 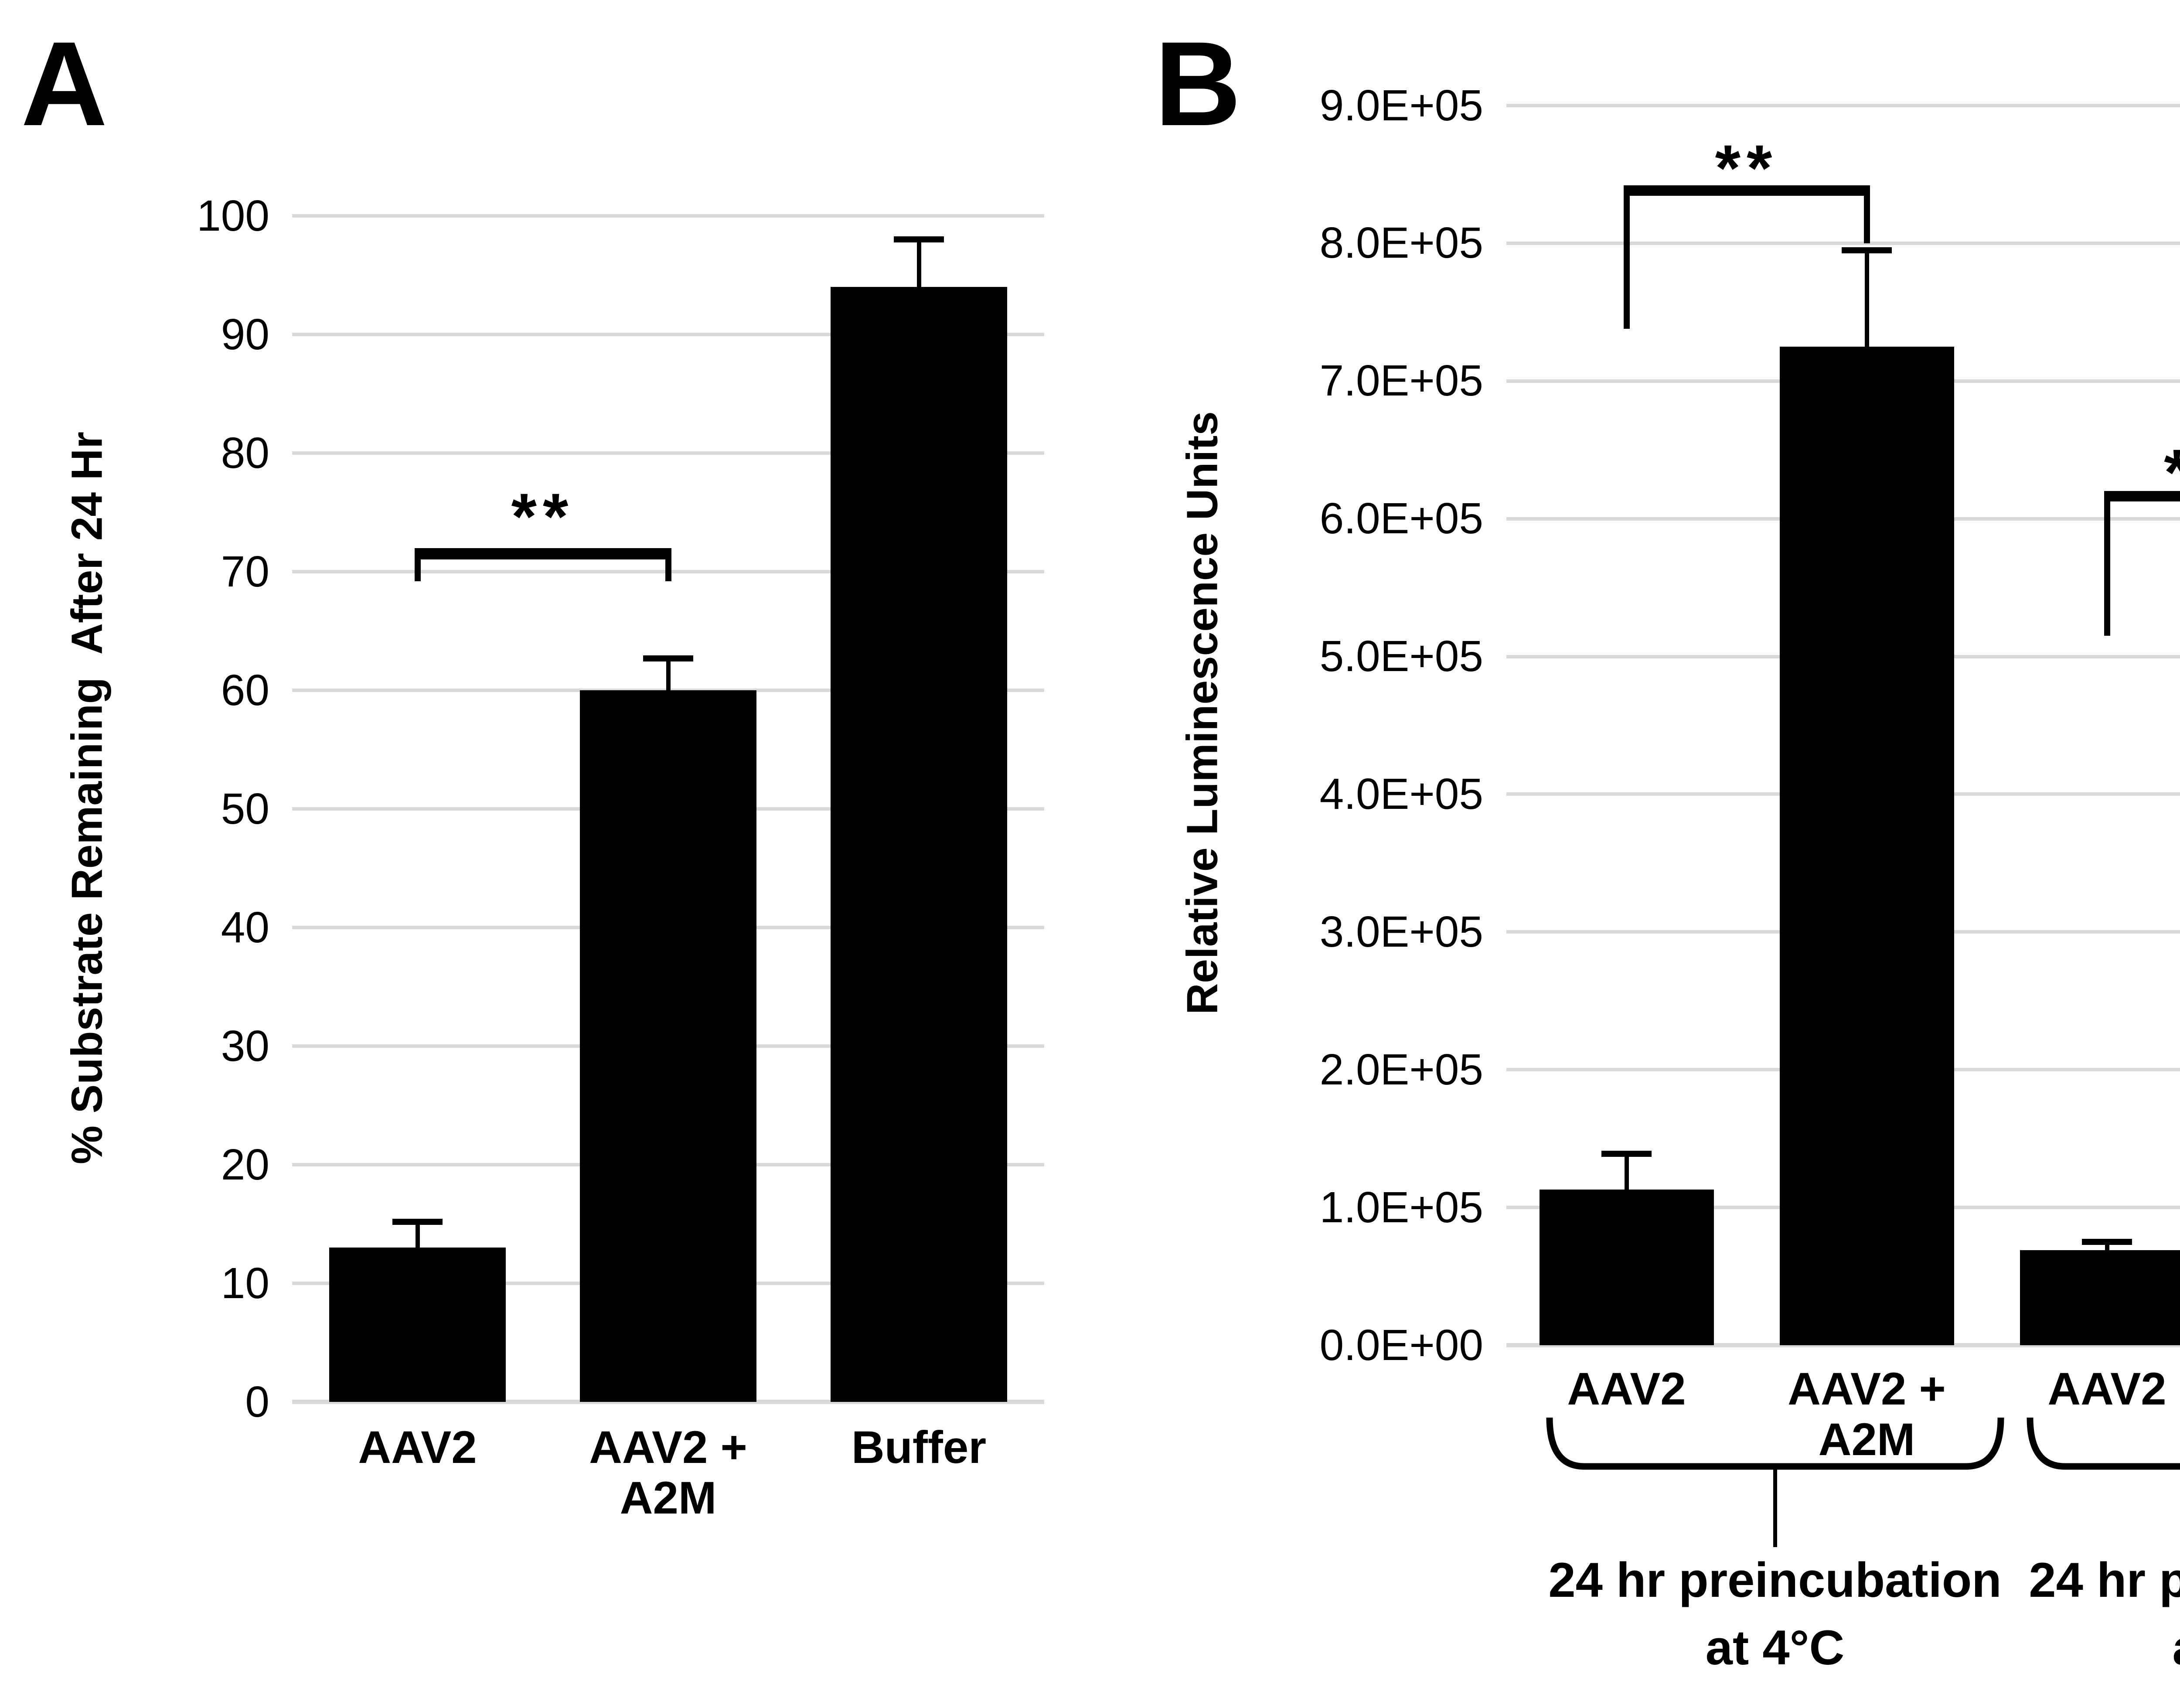 I want to click on y-tick-label-b-1: 1.0E+05, so click(x=1401, y=1207).